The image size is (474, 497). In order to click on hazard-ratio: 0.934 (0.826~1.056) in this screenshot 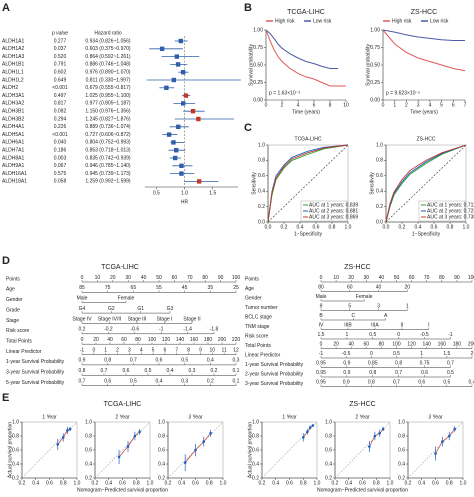, I will do `click(108, 41)`.